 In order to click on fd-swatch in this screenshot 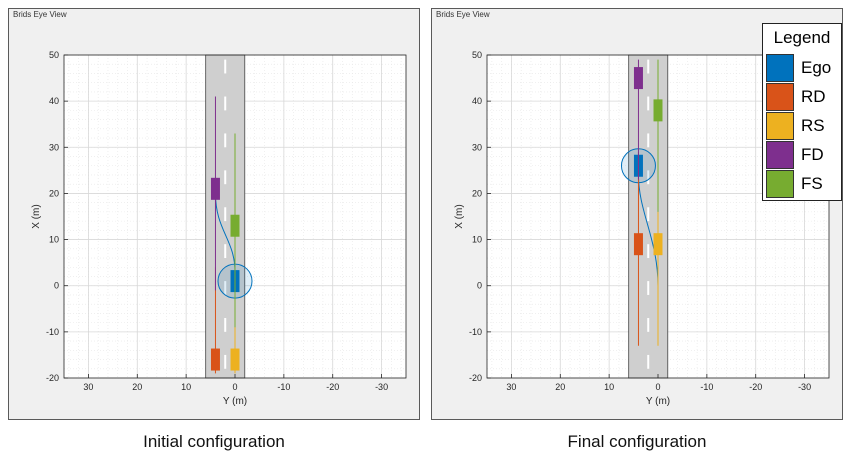, I will do `click(780, 155)`.